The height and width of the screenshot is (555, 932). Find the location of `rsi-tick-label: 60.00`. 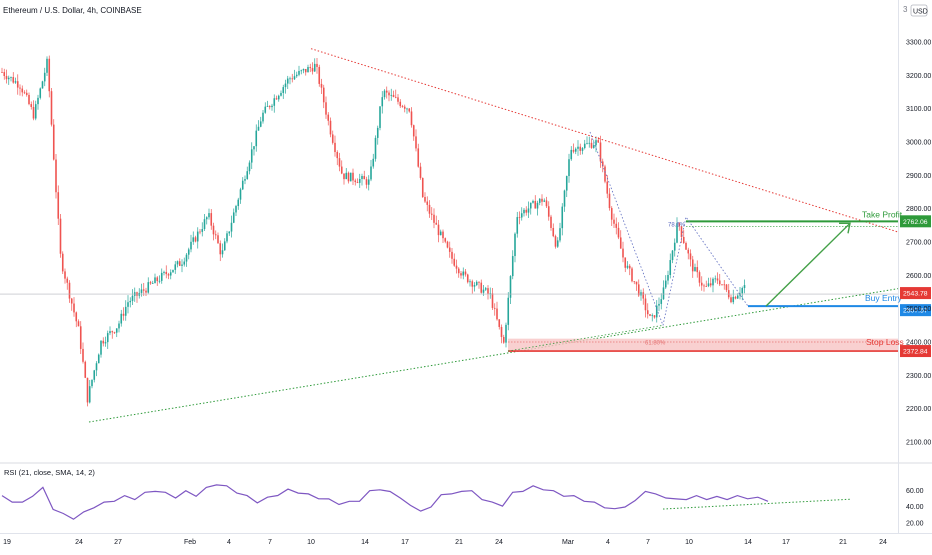

rsi-tick-label: 60.00 is located at coordinates (915, 491).